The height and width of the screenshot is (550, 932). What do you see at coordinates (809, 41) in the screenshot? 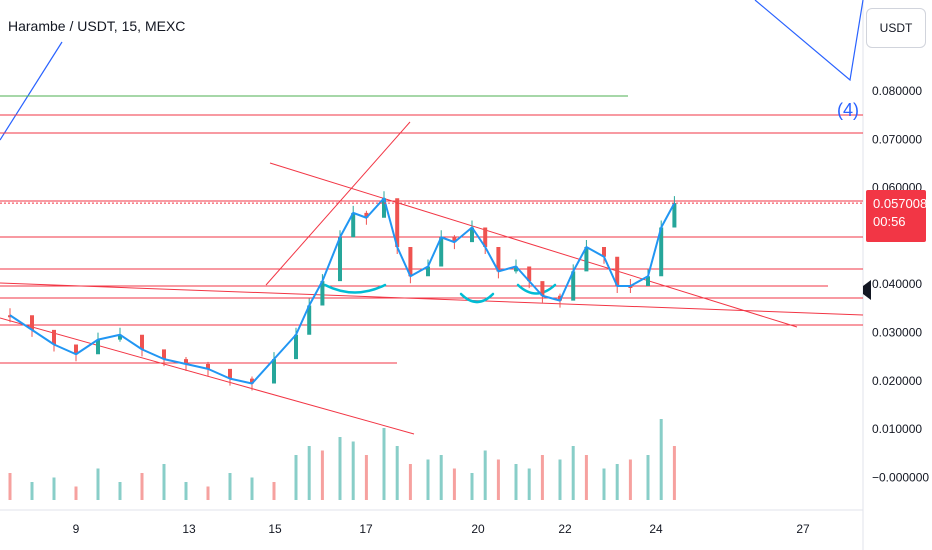
I see `wave-line-right` at bounding box center [809, 41].